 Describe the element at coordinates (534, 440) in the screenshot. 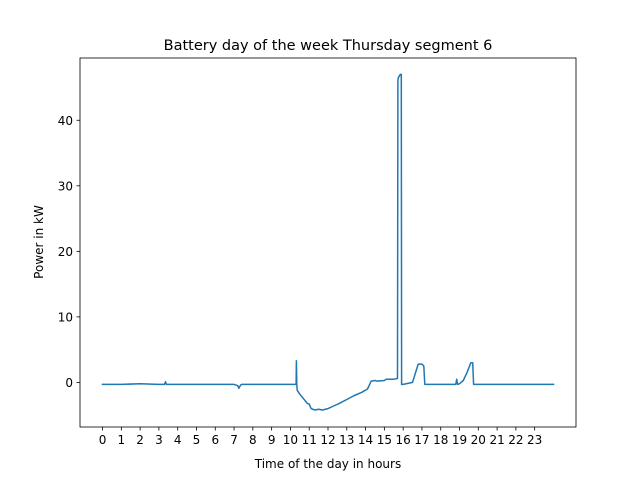

I see `x-tick-label: 23` at that location.